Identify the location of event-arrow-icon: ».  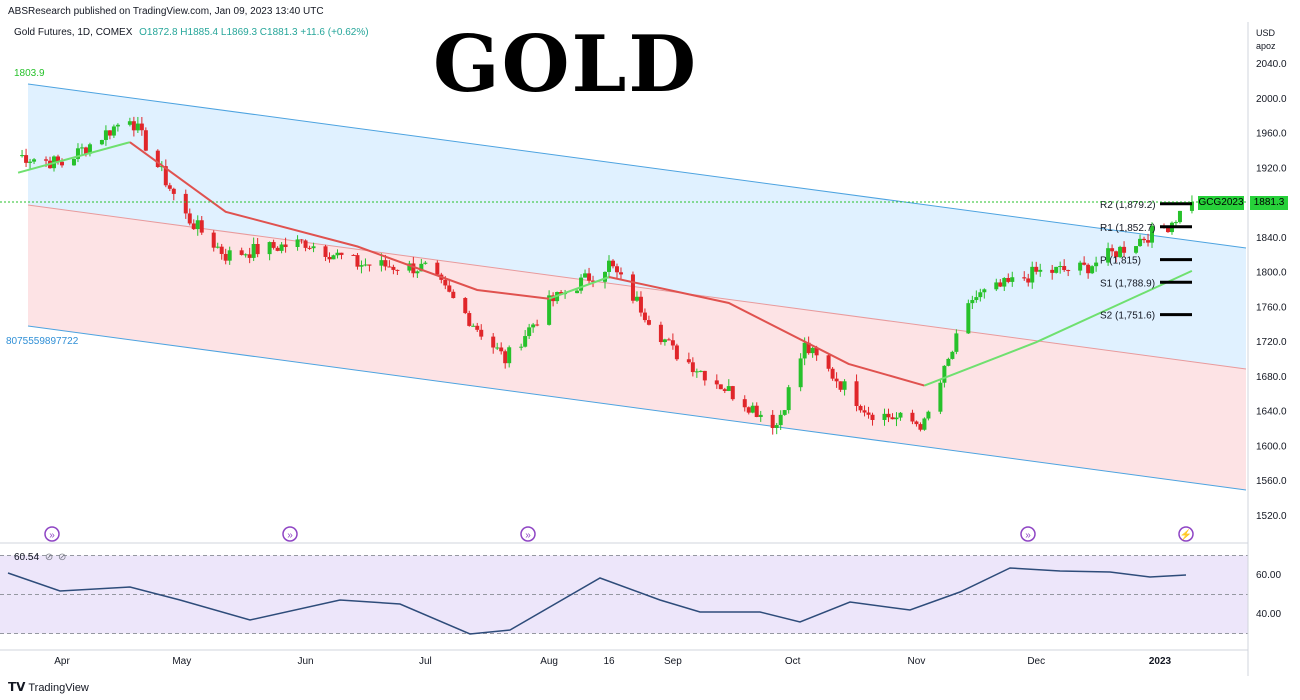
(52, 535).